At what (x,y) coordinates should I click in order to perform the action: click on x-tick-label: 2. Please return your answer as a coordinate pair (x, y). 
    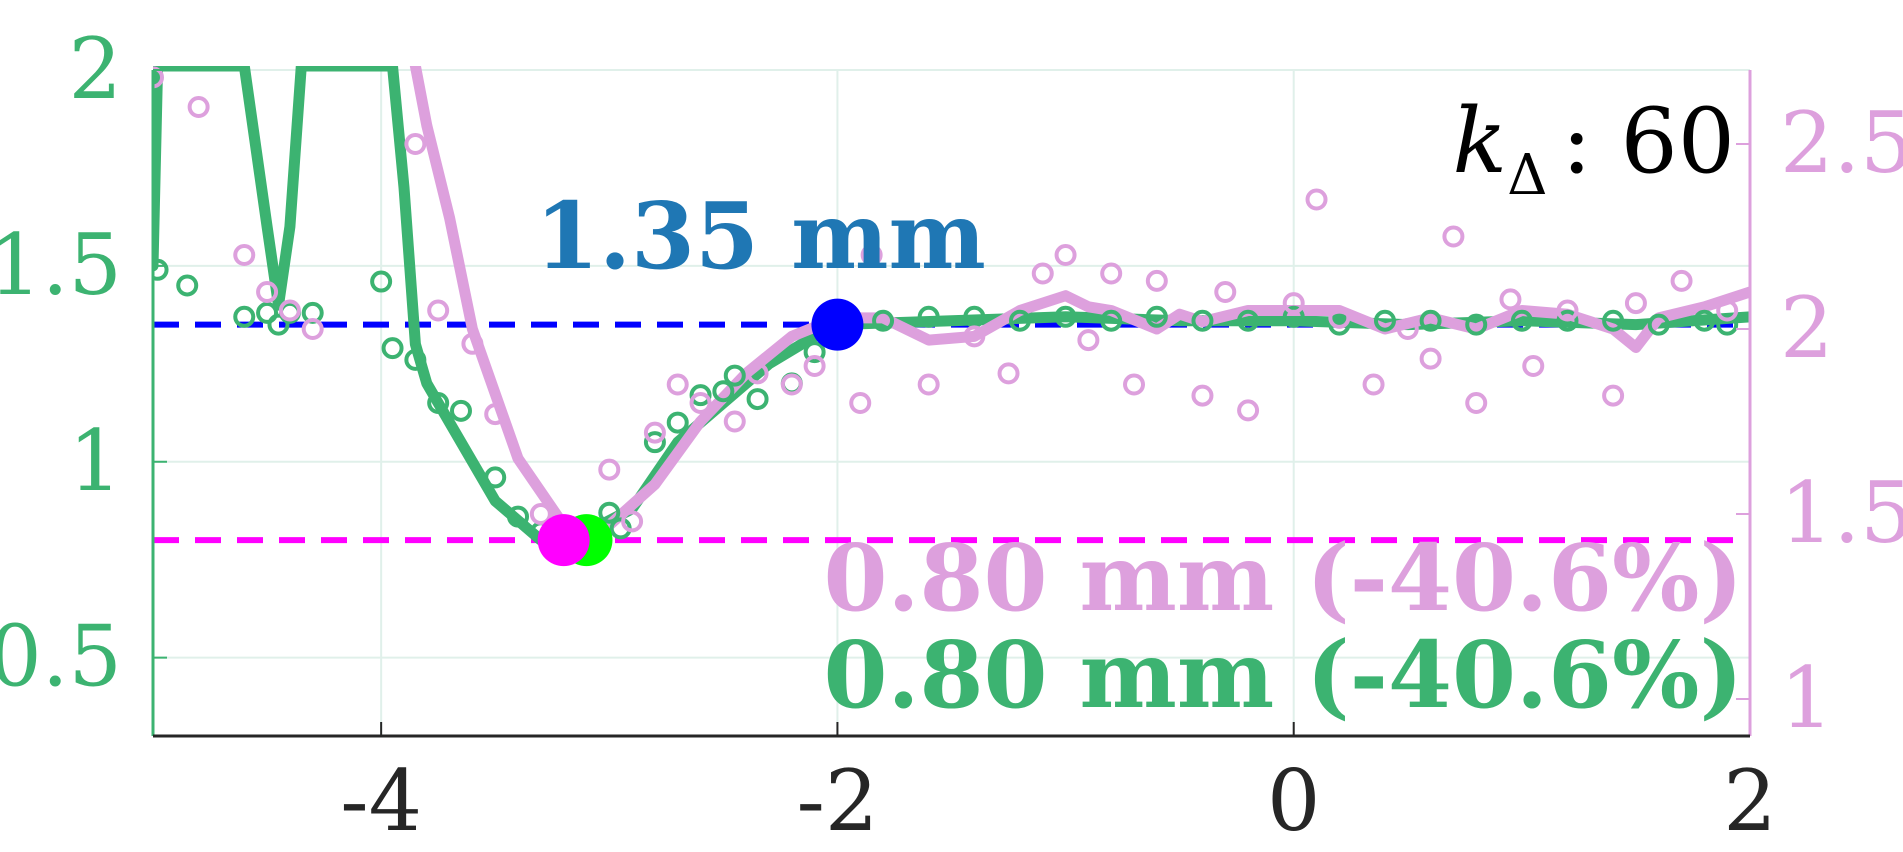
    Looking at the image, I should click on (1749, 801).